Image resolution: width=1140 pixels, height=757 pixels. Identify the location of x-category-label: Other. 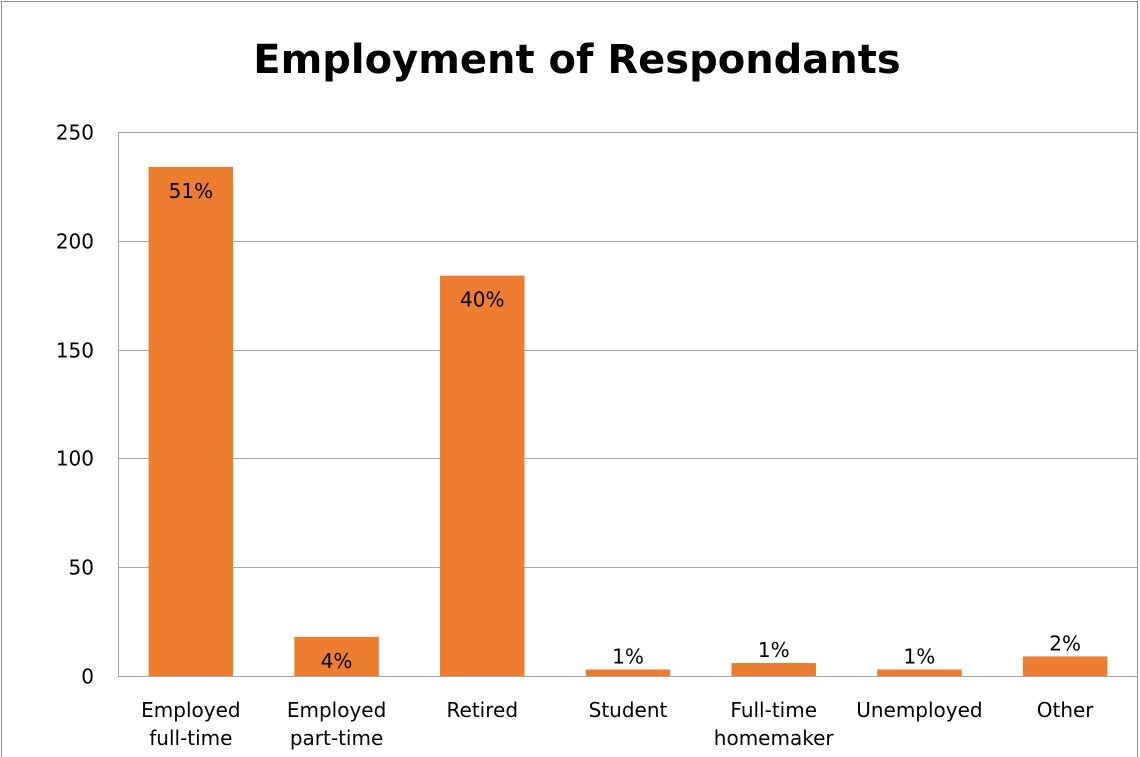
(1066, 710).